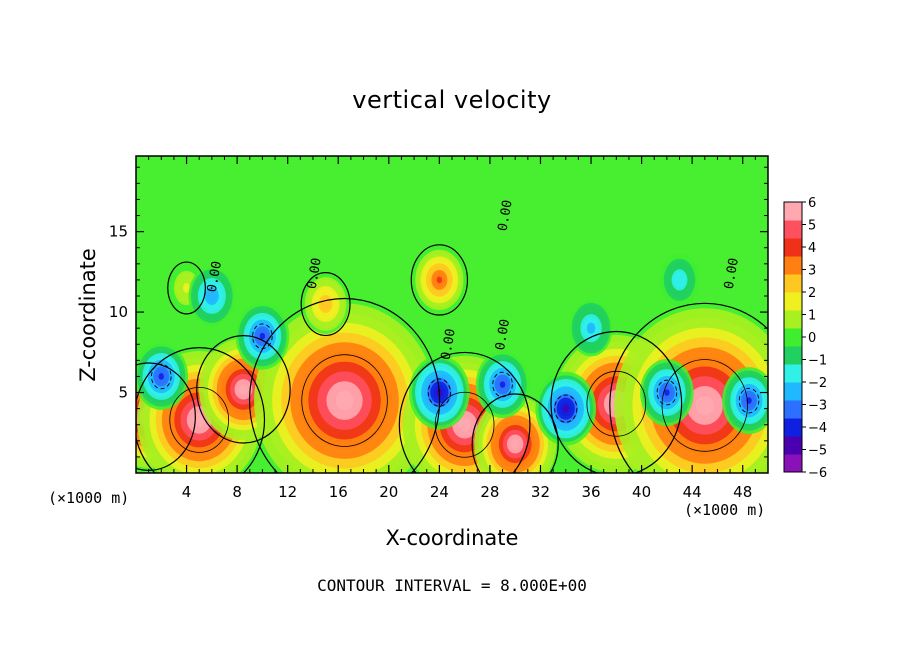 This screenshot has height=654, width=904. I want to click on x-tick-label-2: 12, so click(287, 492).